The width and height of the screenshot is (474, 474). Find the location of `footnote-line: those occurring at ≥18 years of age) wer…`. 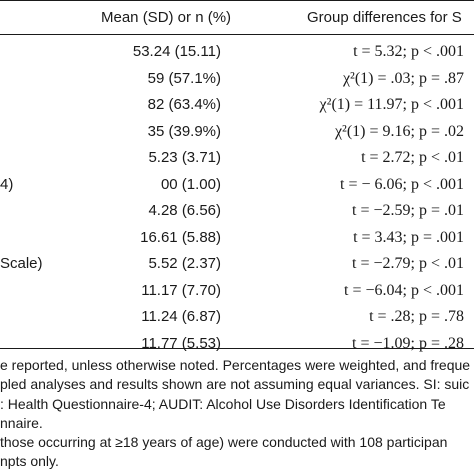

footnote-line: those occurring at ≥18 years of age) wer… is located at coordinates (224, 442).